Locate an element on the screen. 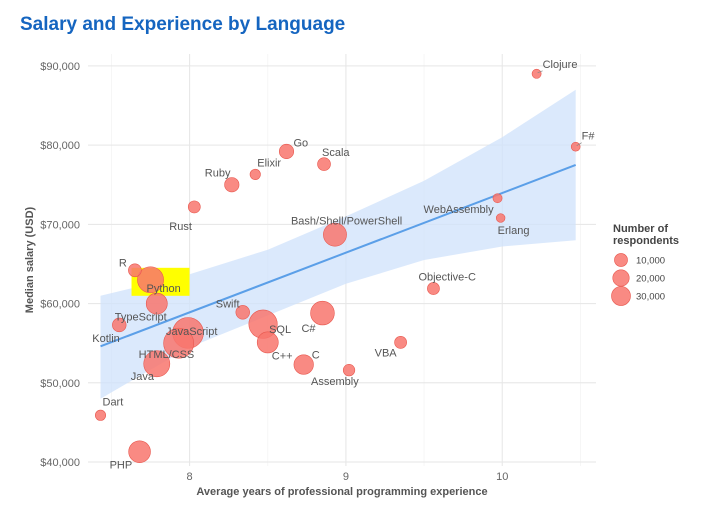 The width and height of the screenshot is (714, 514). point-label: Objective-C is located at coordinates (447, 278).